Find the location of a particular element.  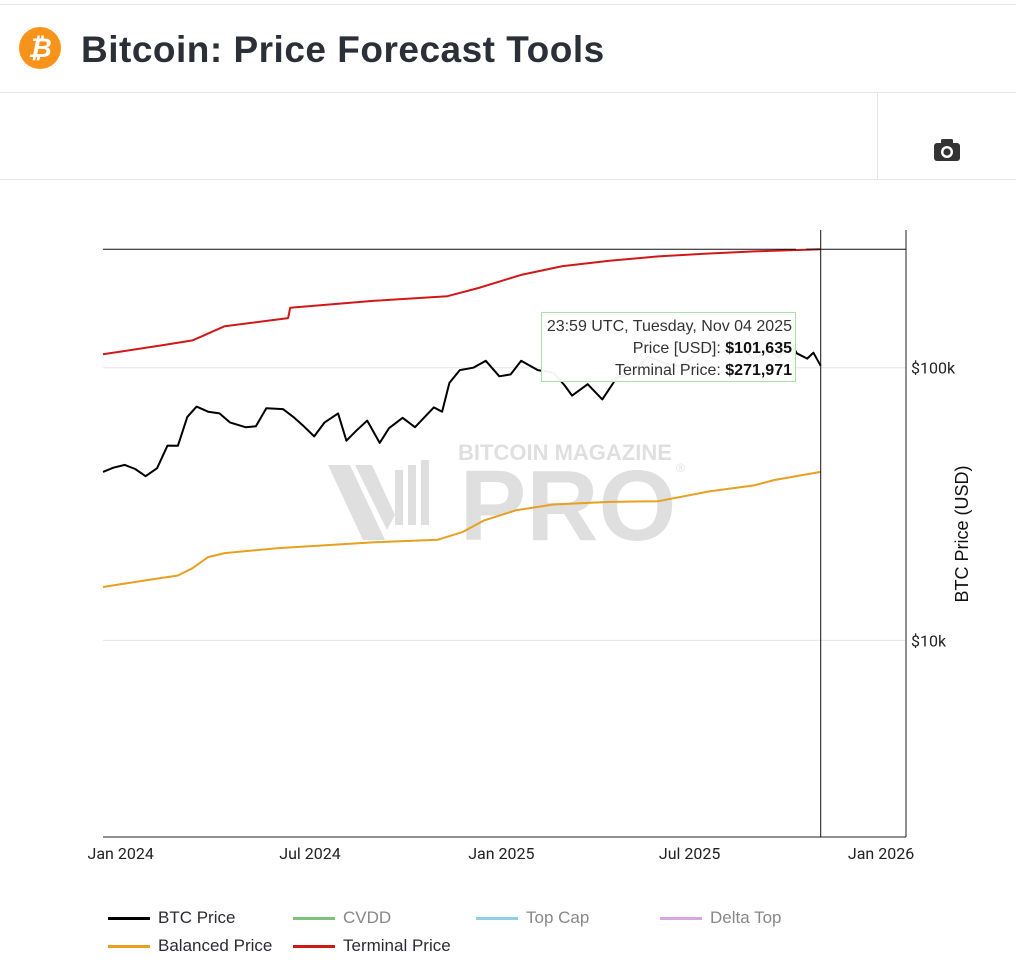

x-tick-label: Jan 2025 is located at coordinates (501, 853).